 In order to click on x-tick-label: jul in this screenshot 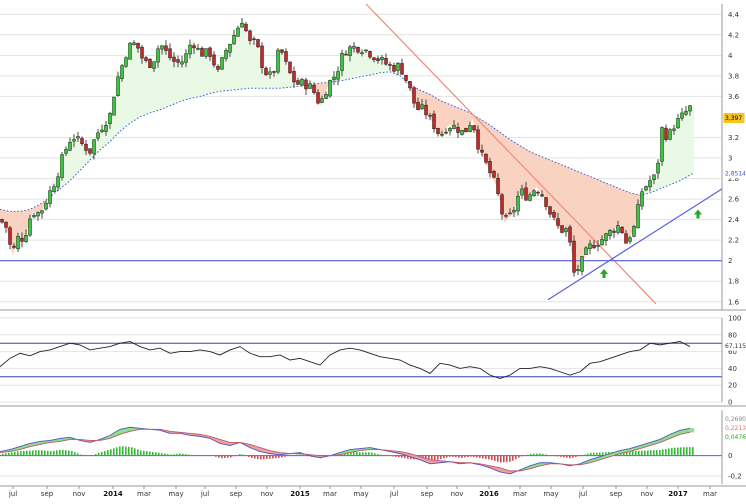, I will do `click(12, 494)`.